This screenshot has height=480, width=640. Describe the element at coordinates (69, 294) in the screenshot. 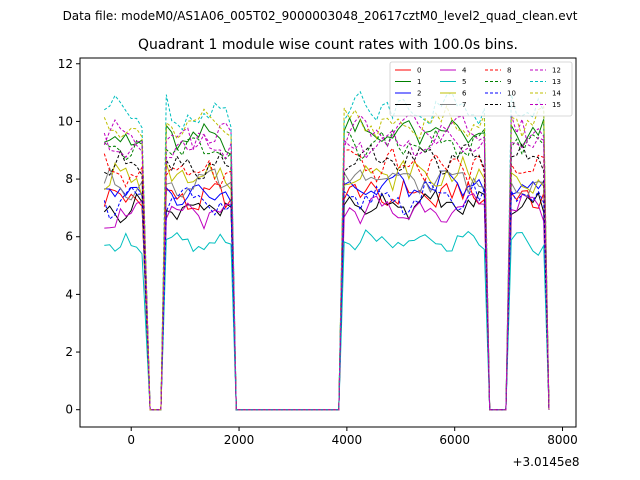

I see `y-tick-label: 4` at that location.